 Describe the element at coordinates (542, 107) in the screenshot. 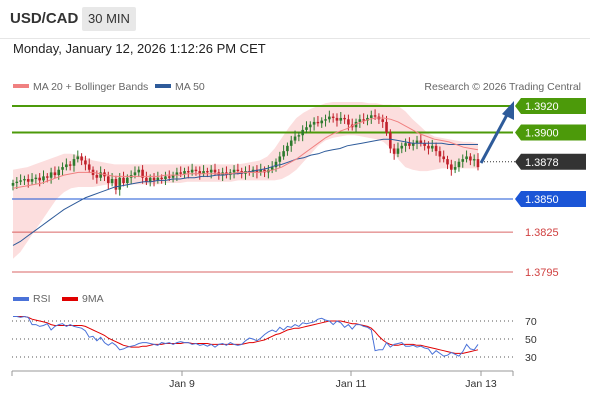

I see `level-1-3920-label: 1.3920` at that location.